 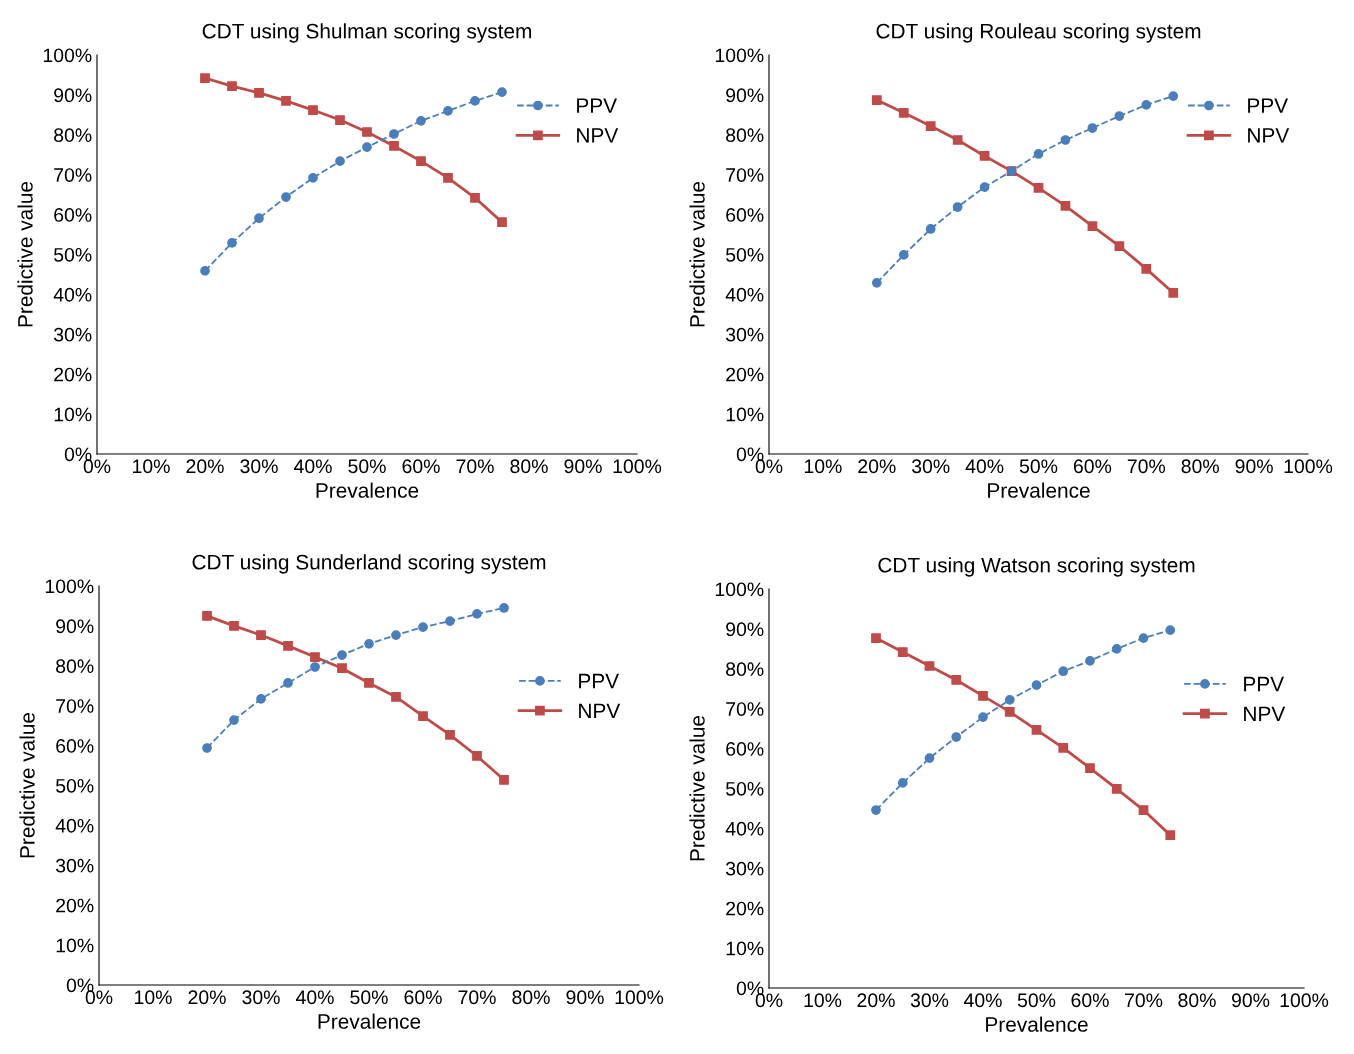 What do you see at coordinates (1038, 33) in the screenshot?
I see `chart-title: CDT using Rouleau scoring system` at bounding box center [1038, 33].